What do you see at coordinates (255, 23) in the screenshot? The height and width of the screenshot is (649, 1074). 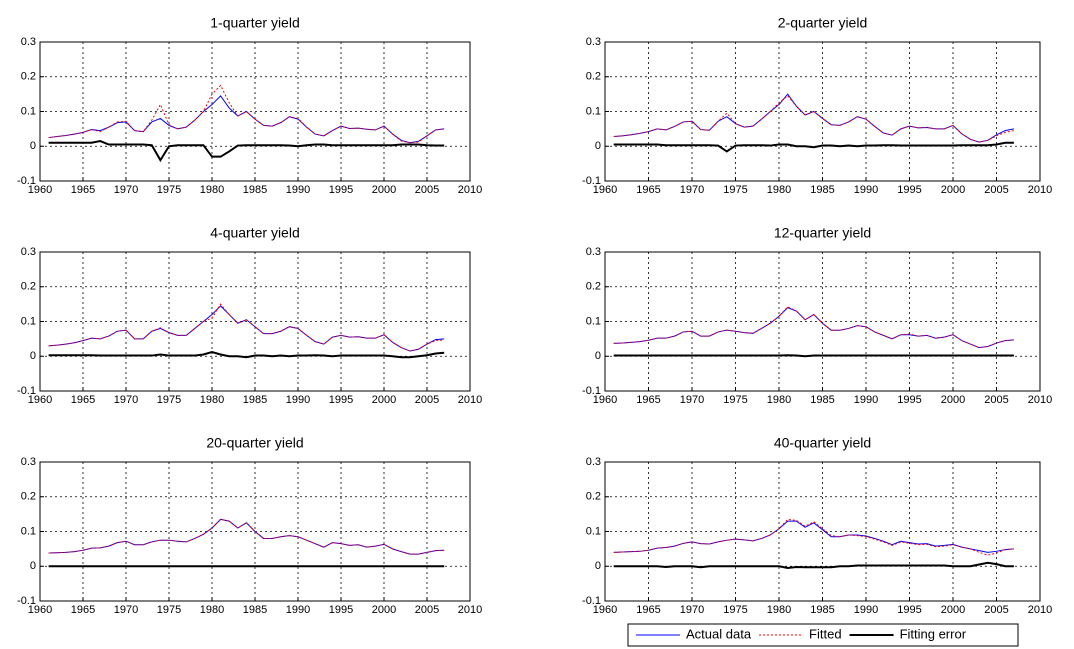 I see `subplot-title: 1-quarter yield` at bounding box center [255, 23].